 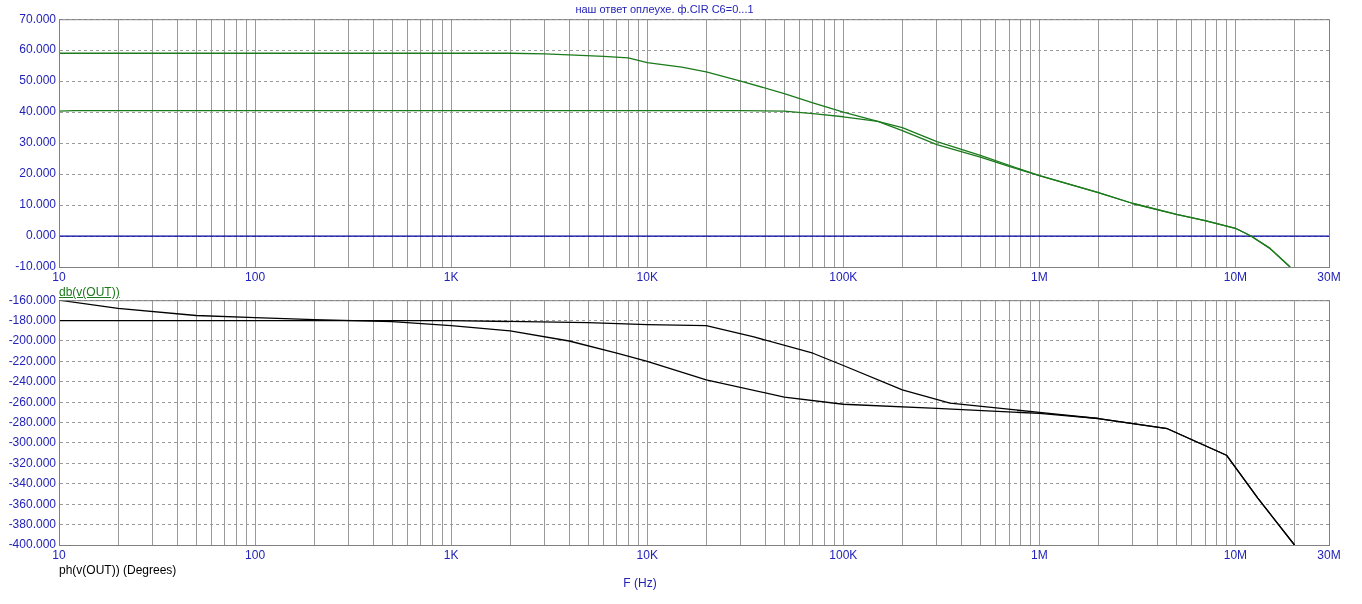 What do you see at coordinates (32, 483) in the screenshot?
I see `y-tick-label: -340.000` at bounding box center [32, 483].